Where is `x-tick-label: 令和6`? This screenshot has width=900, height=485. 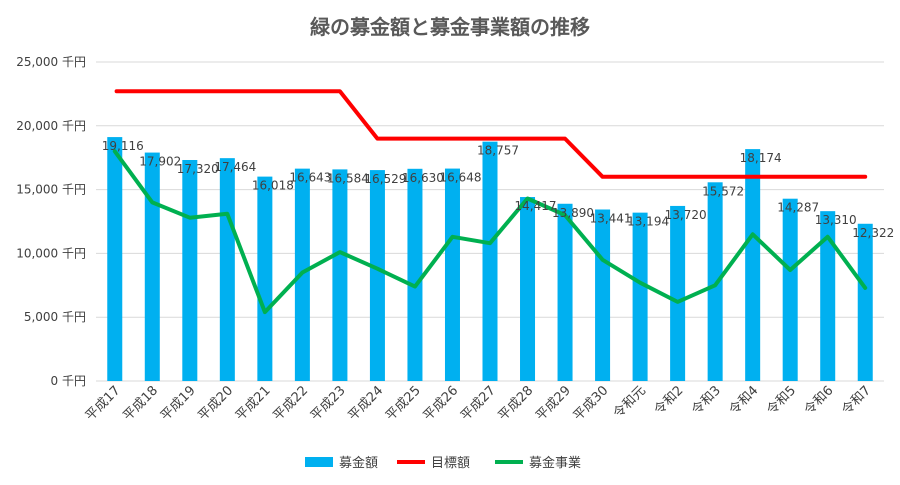 x-tick-label: 令和6 is located at coordinates (819, 400).